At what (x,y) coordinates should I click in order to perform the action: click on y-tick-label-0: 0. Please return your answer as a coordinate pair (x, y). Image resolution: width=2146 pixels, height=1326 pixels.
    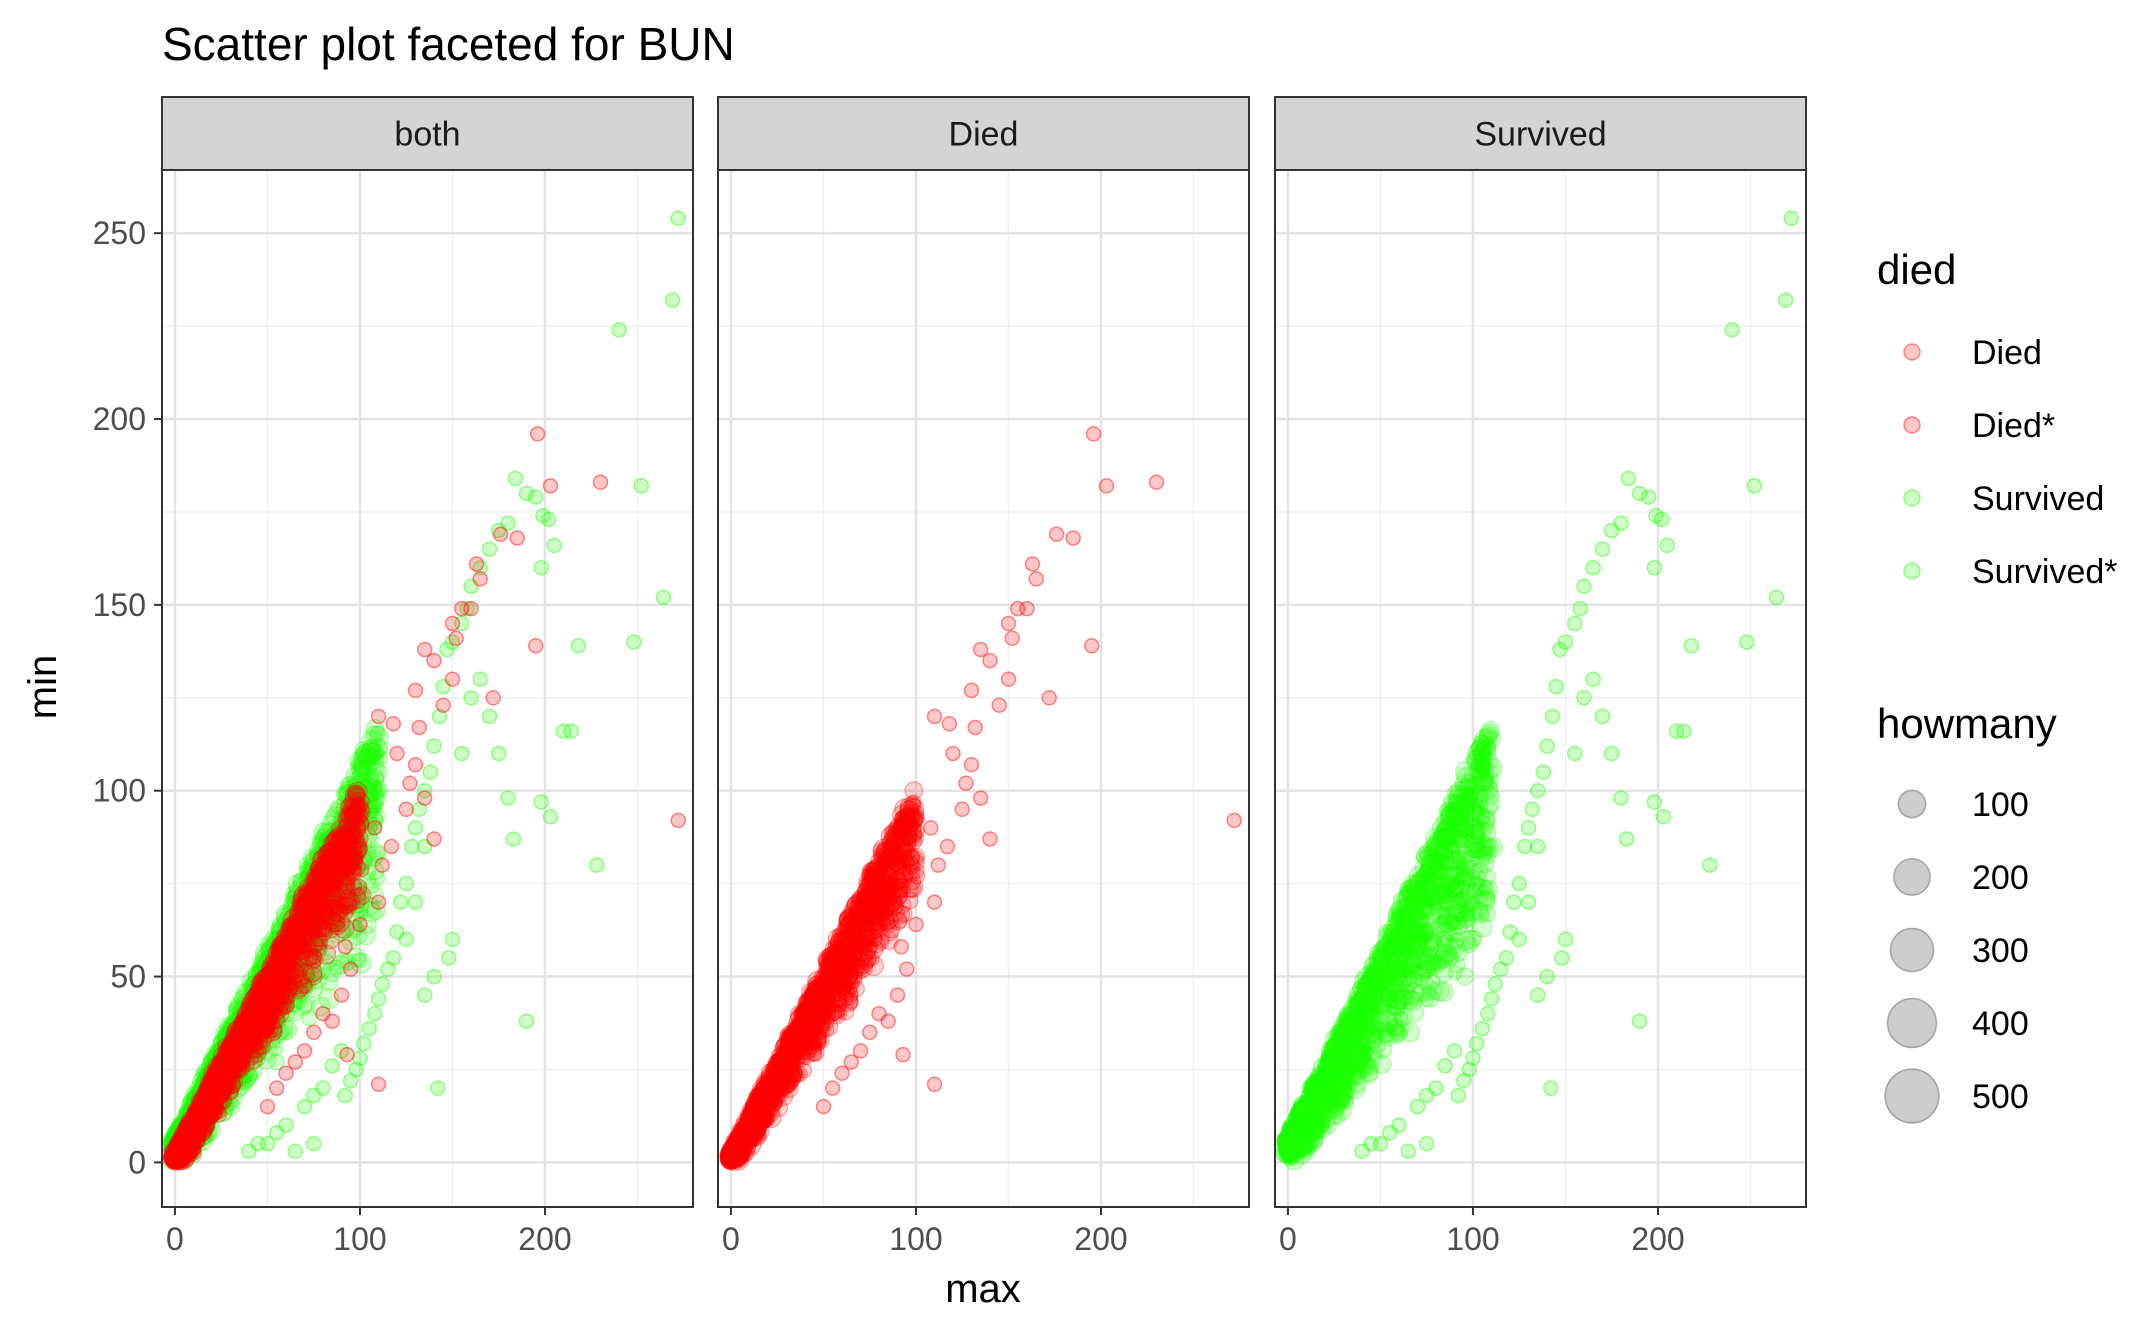
    Looking at the image, I should click on (137, 1162).